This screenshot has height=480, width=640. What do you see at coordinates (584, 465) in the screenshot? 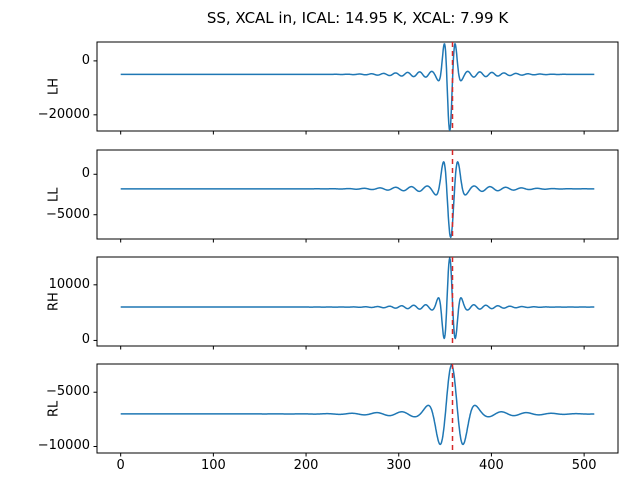
I see `x-tick-label: 500` at bounding box center [584, 465].